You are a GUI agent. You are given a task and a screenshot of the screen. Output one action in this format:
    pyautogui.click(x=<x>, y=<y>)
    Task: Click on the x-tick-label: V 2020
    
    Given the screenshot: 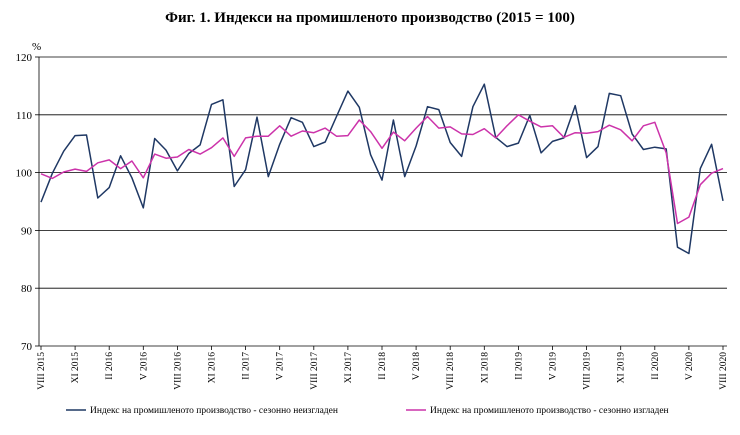 What is the action you would take?
    pyautogui.click(x=690, y=366)
    